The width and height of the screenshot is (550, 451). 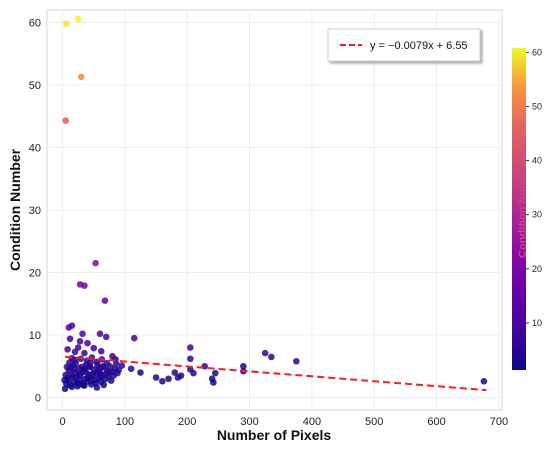 I want to click on y-axis-label: Condition Number, so click(x=15, y=209).